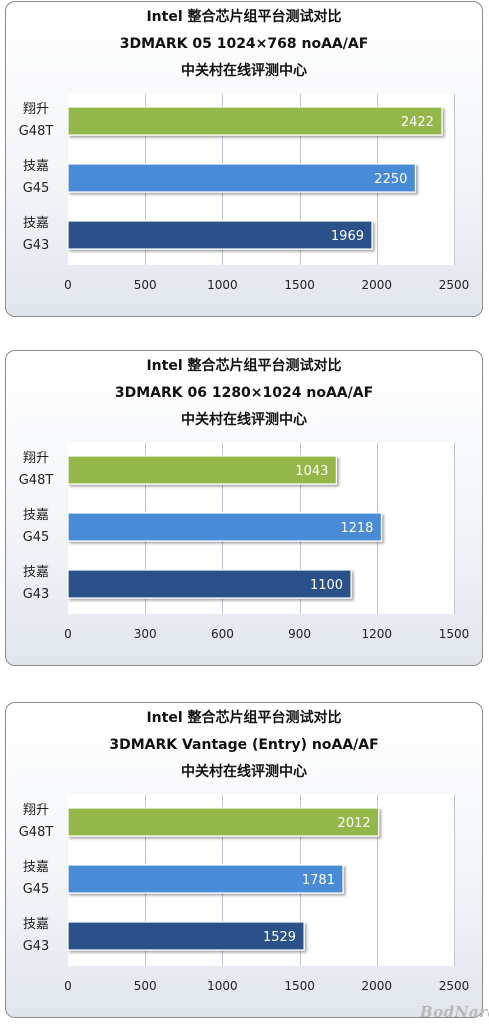 The width and height of the screenshot is (489, 1024). Describe the element at coordinates (279, 937) in the screenshot. I see `bar-value-label: 1529` at that location.